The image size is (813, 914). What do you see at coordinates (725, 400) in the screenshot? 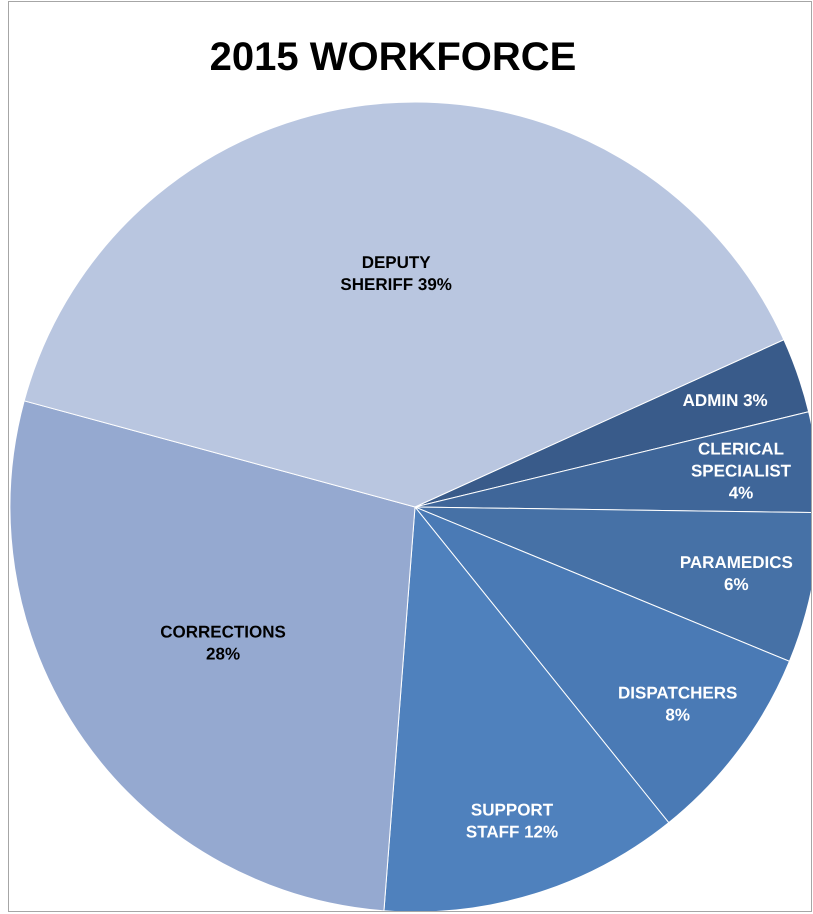
I see `slice-label: ADMIN 3%` at bounding box center [725, 400].